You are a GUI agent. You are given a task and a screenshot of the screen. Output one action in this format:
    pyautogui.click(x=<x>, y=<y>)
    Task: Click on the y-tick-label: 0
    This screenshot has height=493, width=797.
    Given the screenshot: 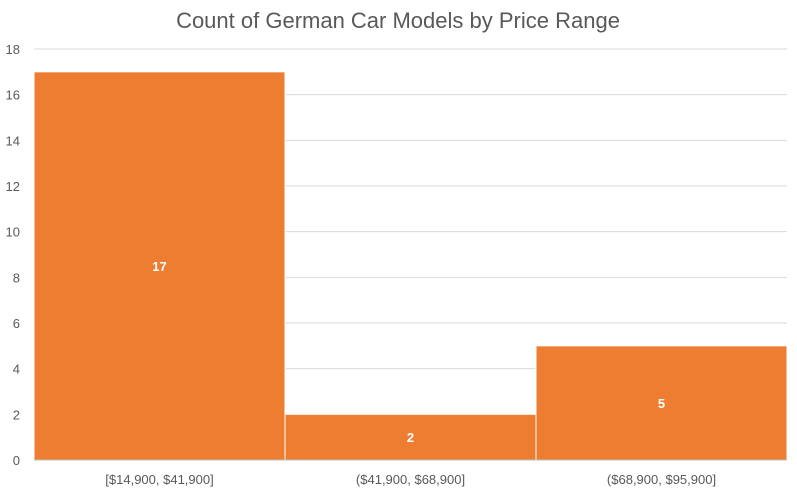 What is the action you would take?
    pyautogui.click(x=16, y=460)
    